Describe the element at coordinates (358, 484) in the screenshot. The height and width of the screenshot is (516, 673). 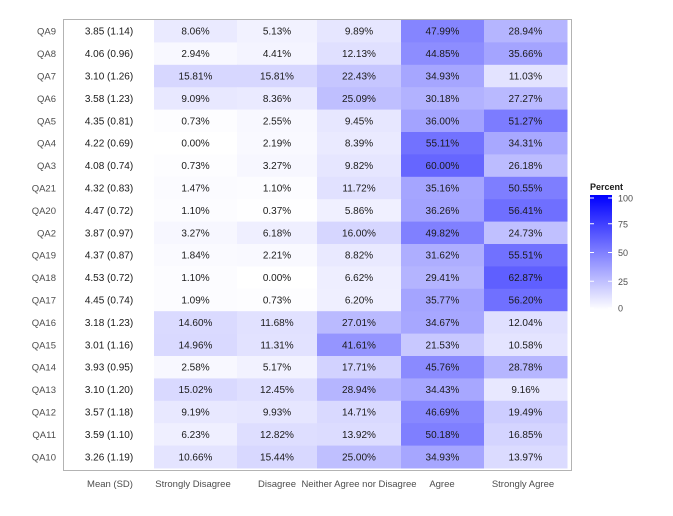
I see `x-tick-label: Neither Agree nor Disagree` at that location.